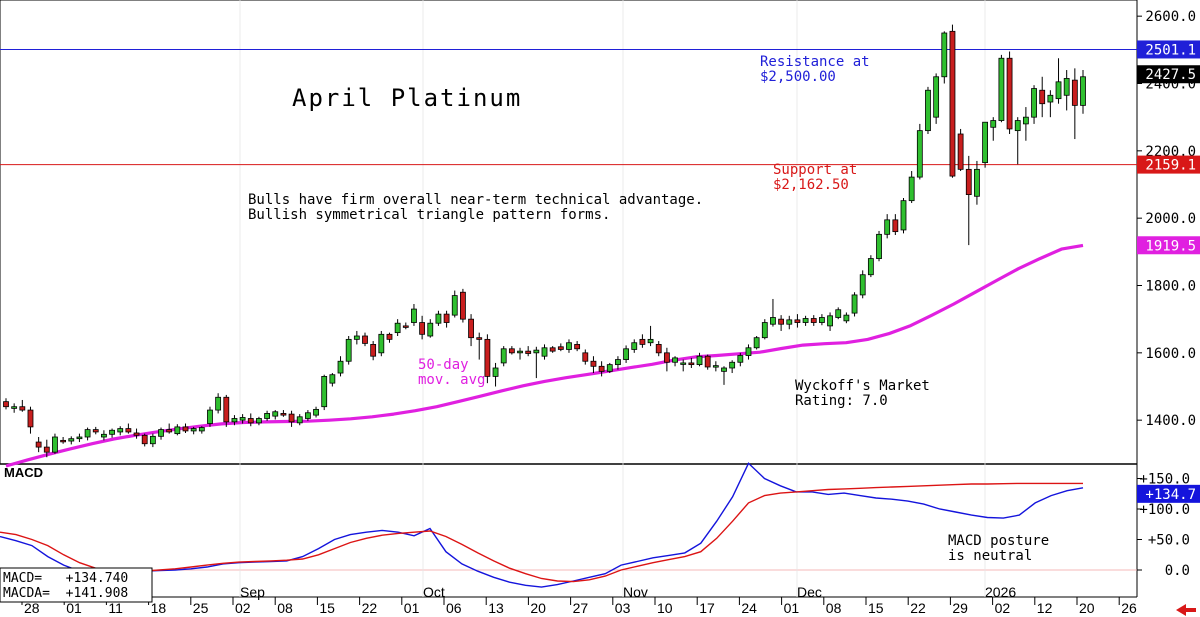 This screenshot has width=1200, height=617. Describe the element at coordinates (1164, 510) in the screenshot. I see `macd-tick-label: +100.0` at that location.